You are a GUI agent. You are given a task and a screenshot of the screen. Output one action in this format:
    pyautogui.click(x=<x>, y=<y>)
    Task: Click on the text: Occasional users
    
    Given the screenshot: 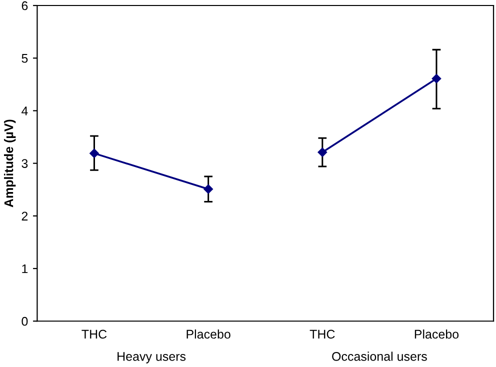 What is the action you would take?
    pyautogui.click(x=379, y=356)
    